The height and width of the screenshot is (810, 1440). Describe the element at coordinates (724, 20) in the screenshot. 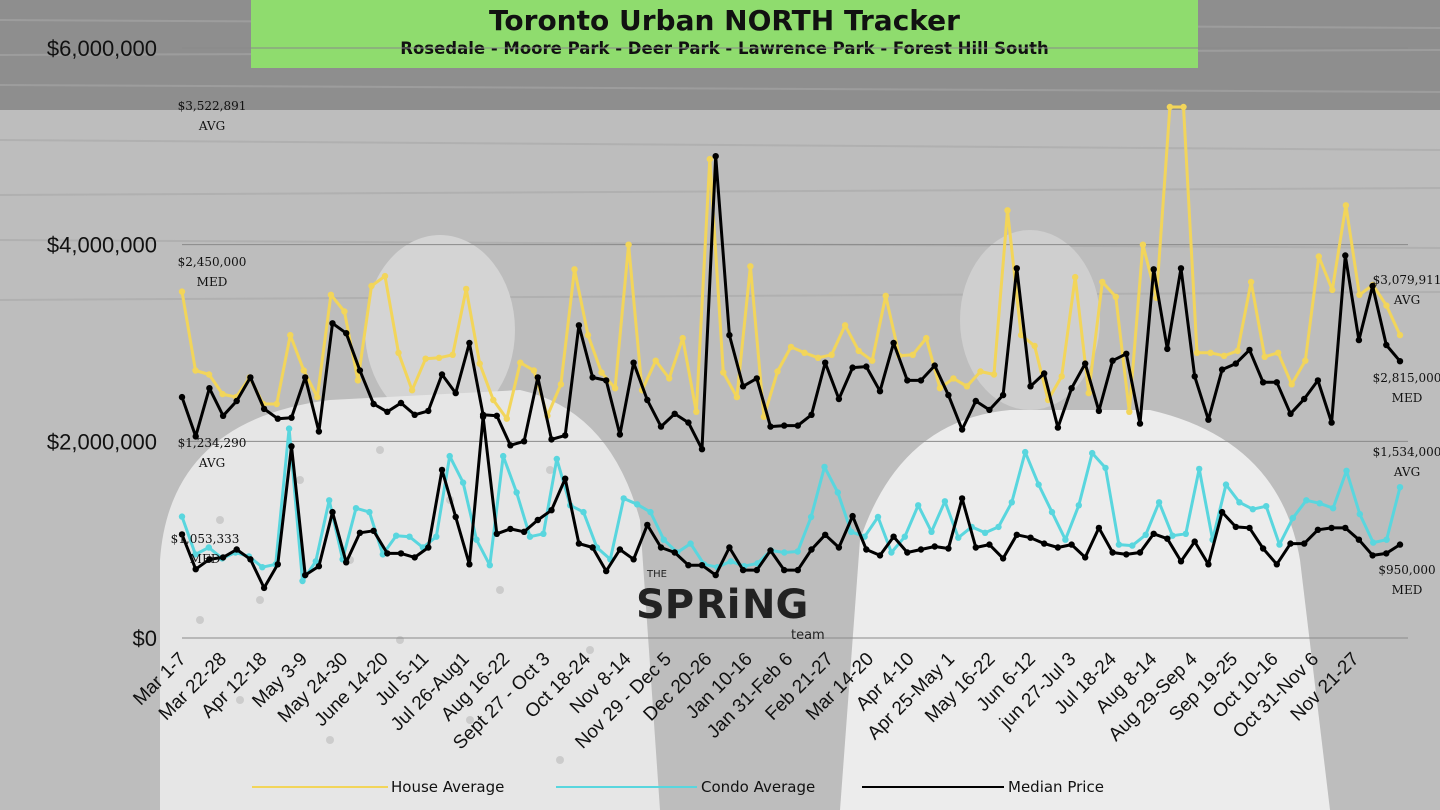

I see `chart-title: Toronto Urban NORTH Tracker` at that location.